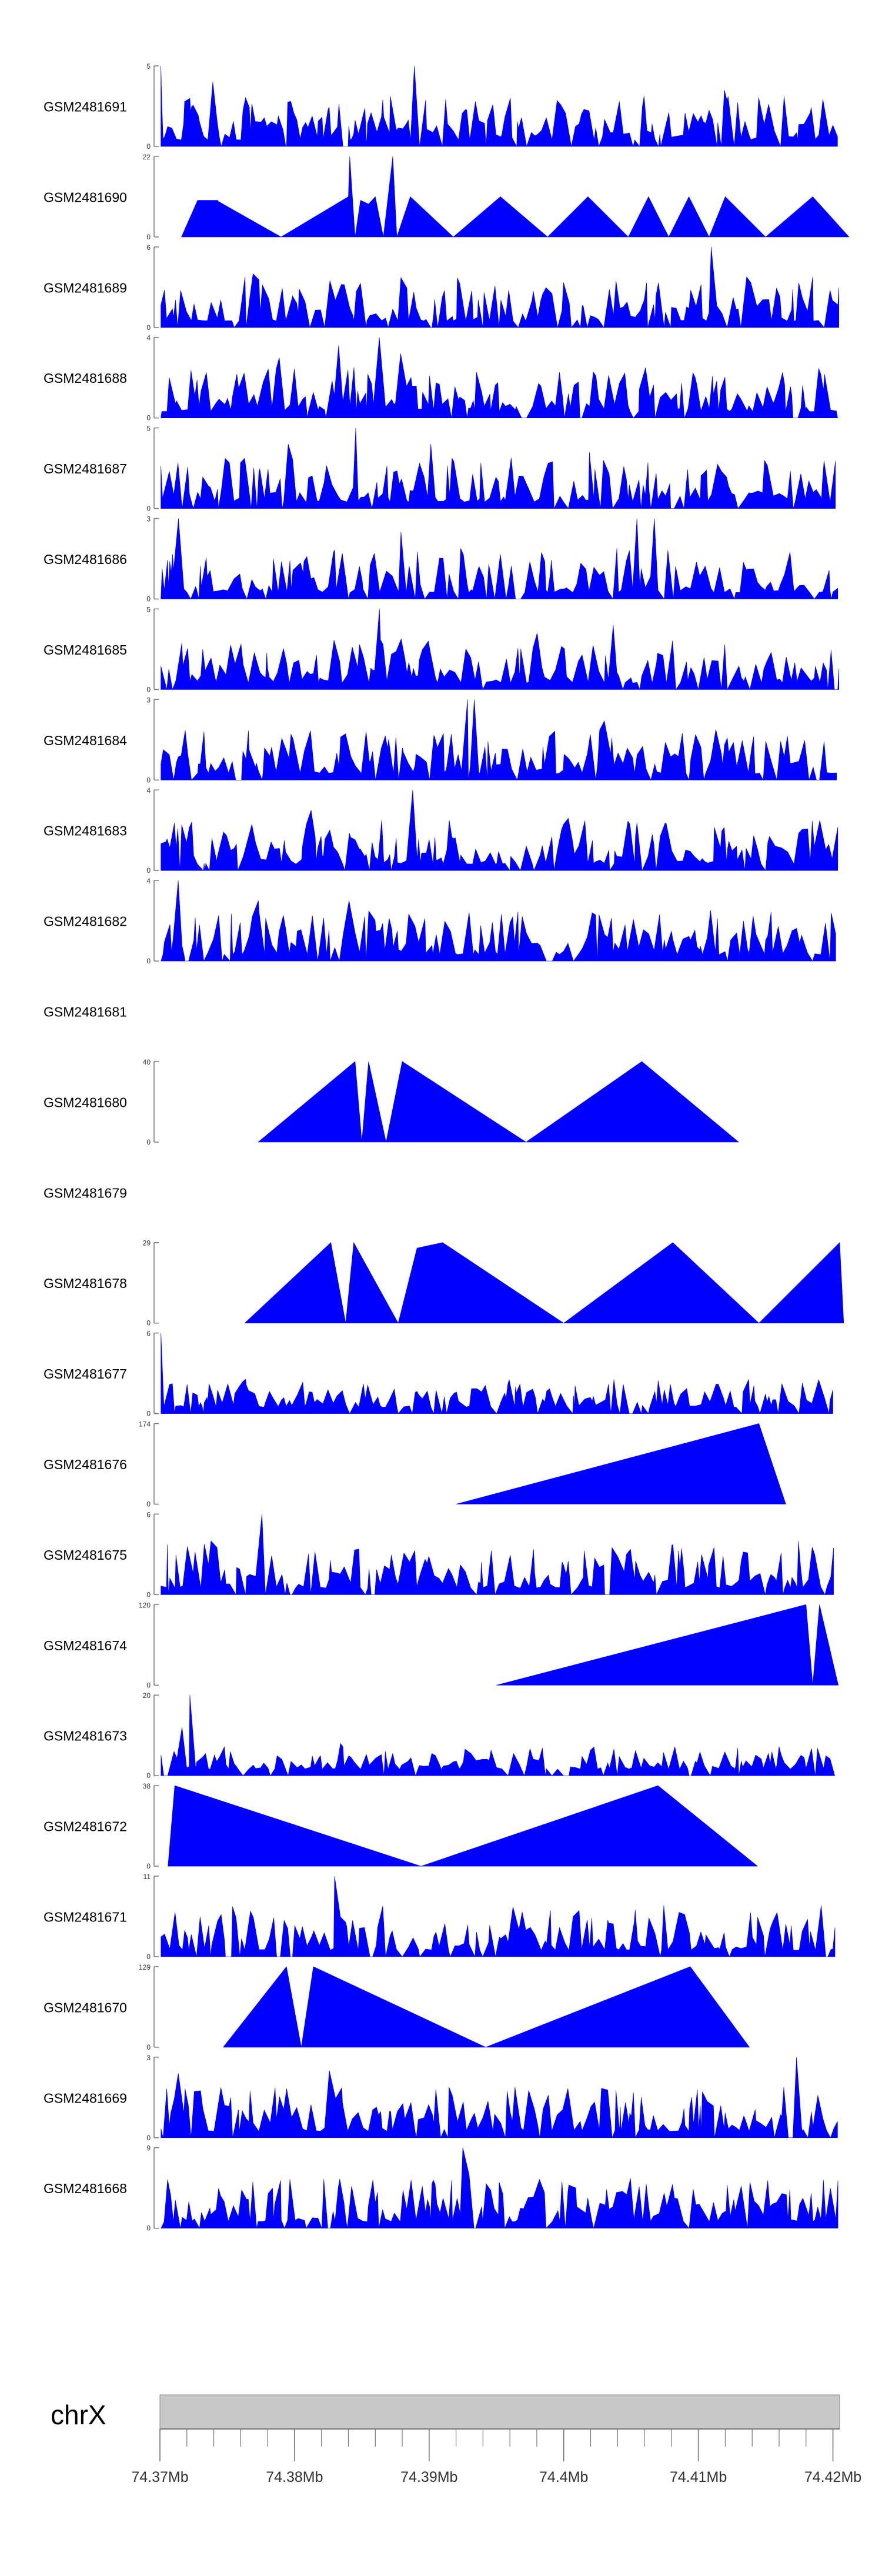  What do you see at coordinates (85, 197) in the screenshot?
I see `track-label: GSM2481690` at bounding box center [85, 197].